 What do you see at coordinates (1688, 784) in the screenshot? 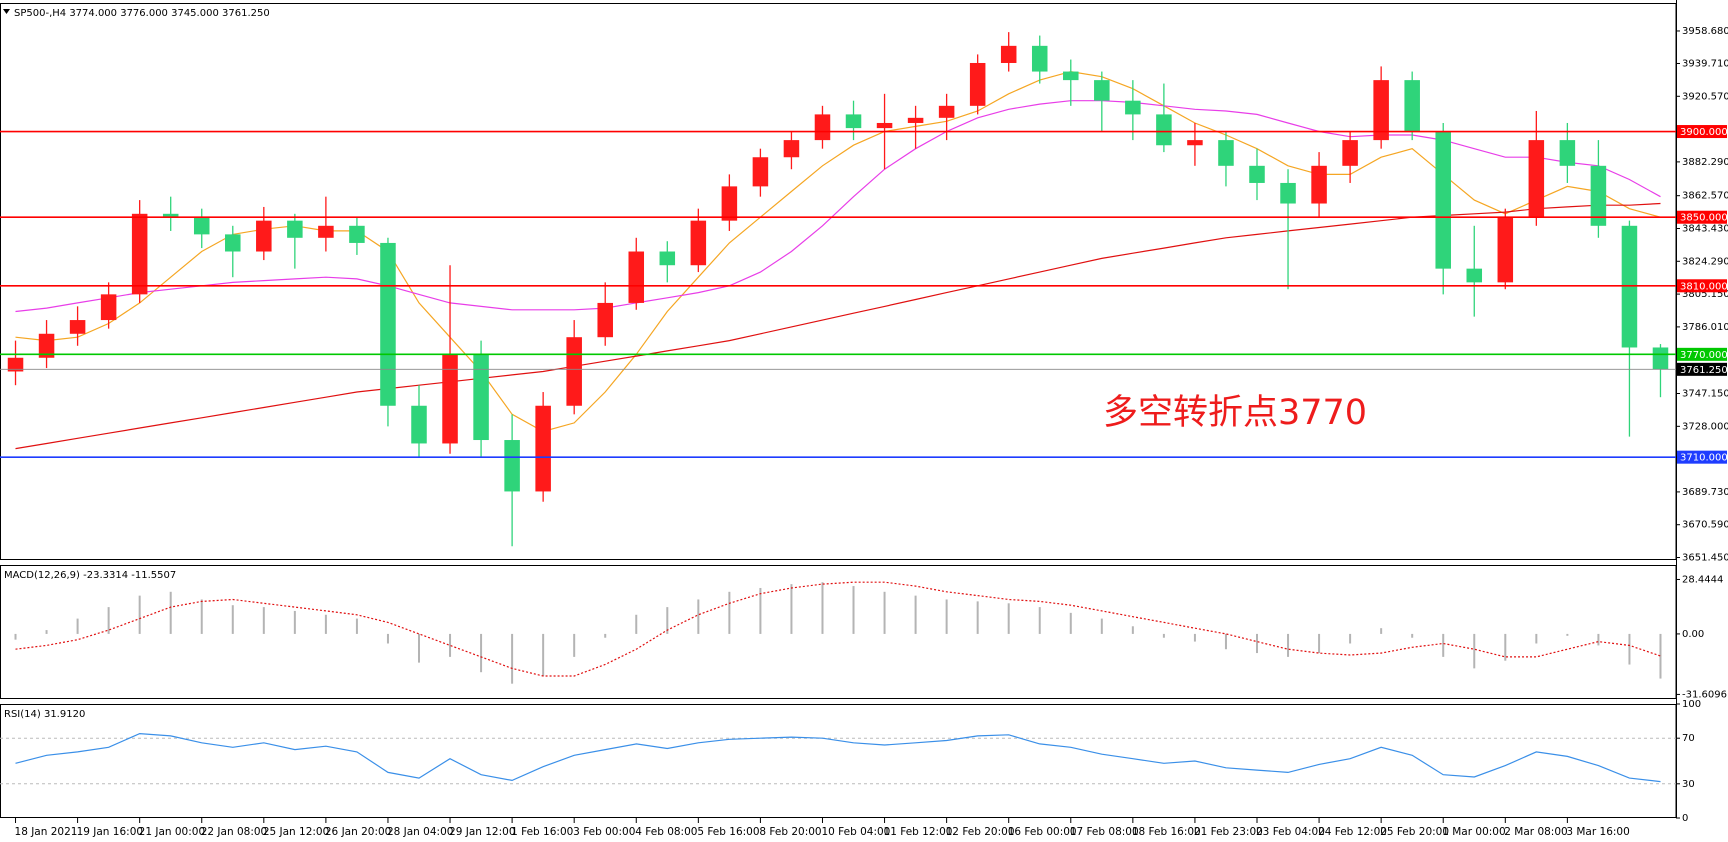
I see `y-tick-label: 30` at bounding box center [1688, 784].